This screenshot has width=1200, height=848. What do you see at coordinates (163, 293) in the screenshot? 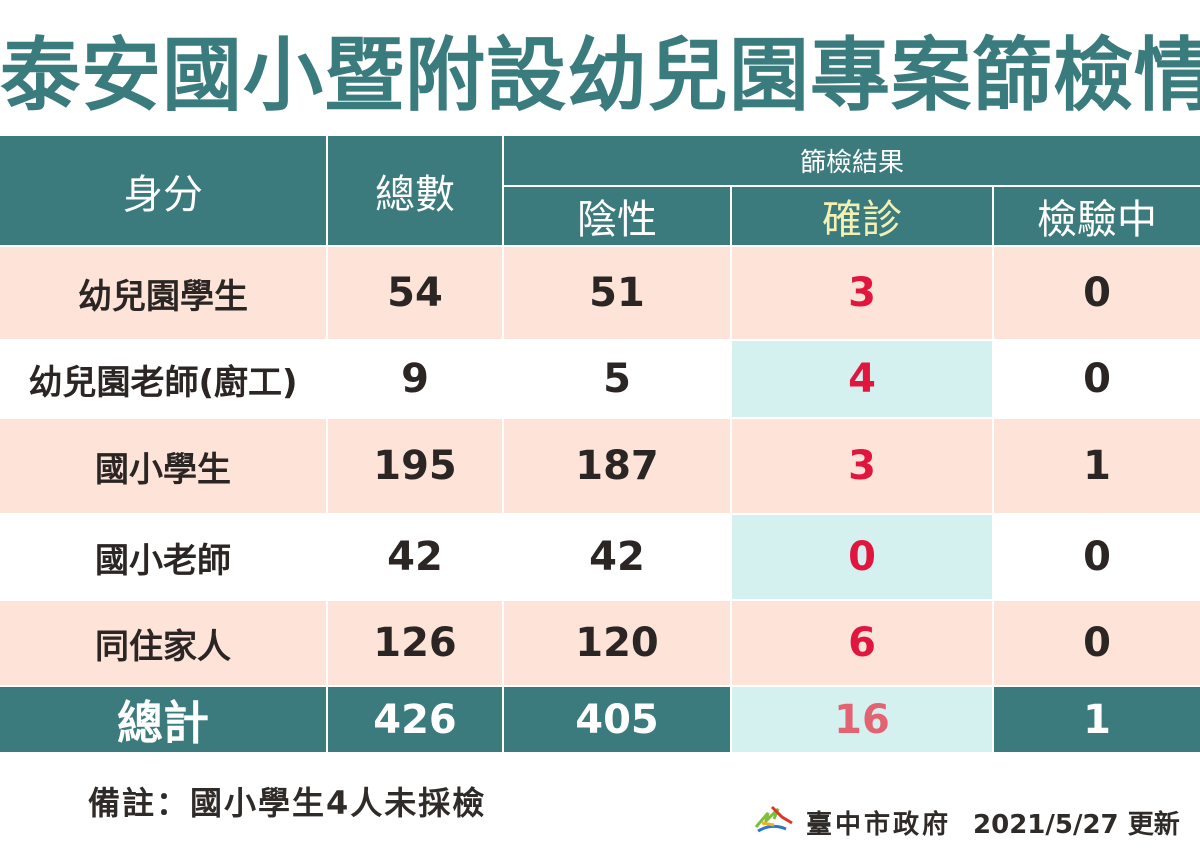
I see `row-identity: 幼兒園學生` at bounding box center [163, 293].